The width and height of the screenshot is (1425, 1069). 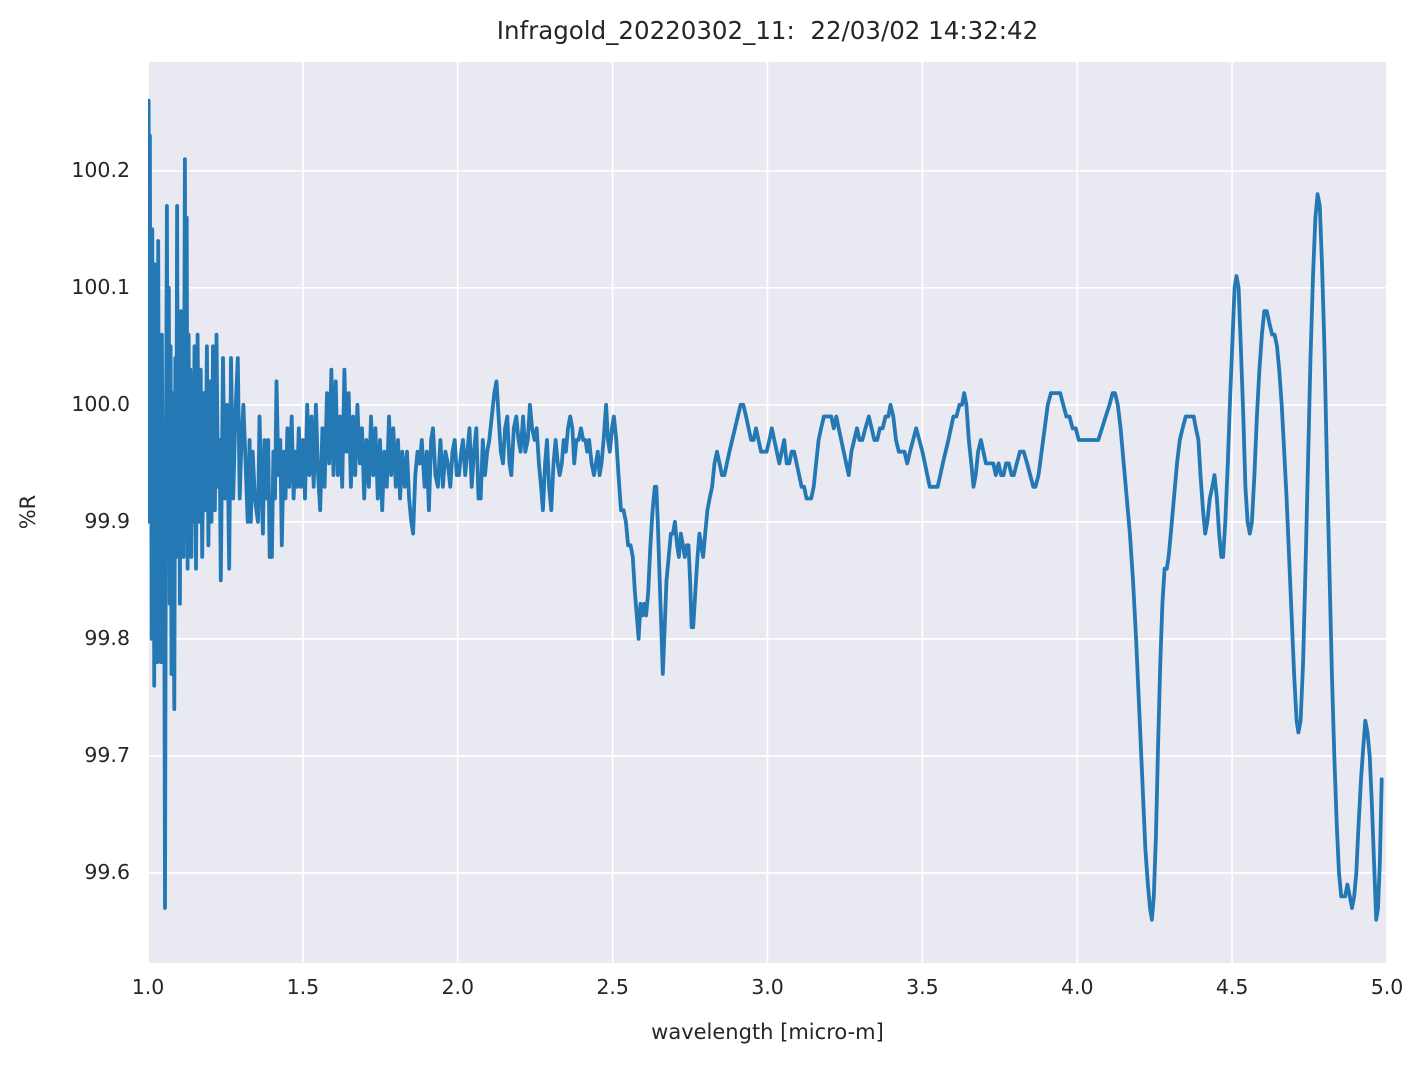 What do you see at coordinates (100, 403) in the screenshot?
I see `y-tick-label: 100.0` at bounding box center [100, 403].